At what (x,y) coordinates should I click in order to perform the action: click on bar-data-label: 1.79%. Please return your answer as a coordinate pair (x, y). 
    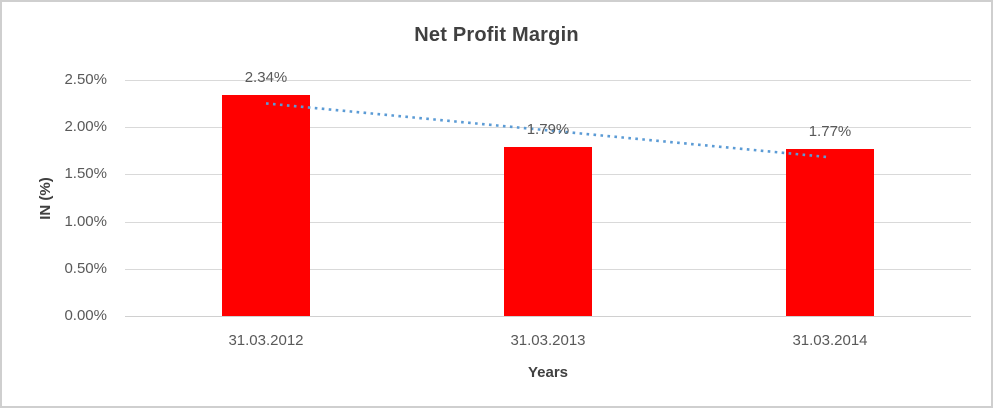
    Looking at the image, I should click on (548, 129).